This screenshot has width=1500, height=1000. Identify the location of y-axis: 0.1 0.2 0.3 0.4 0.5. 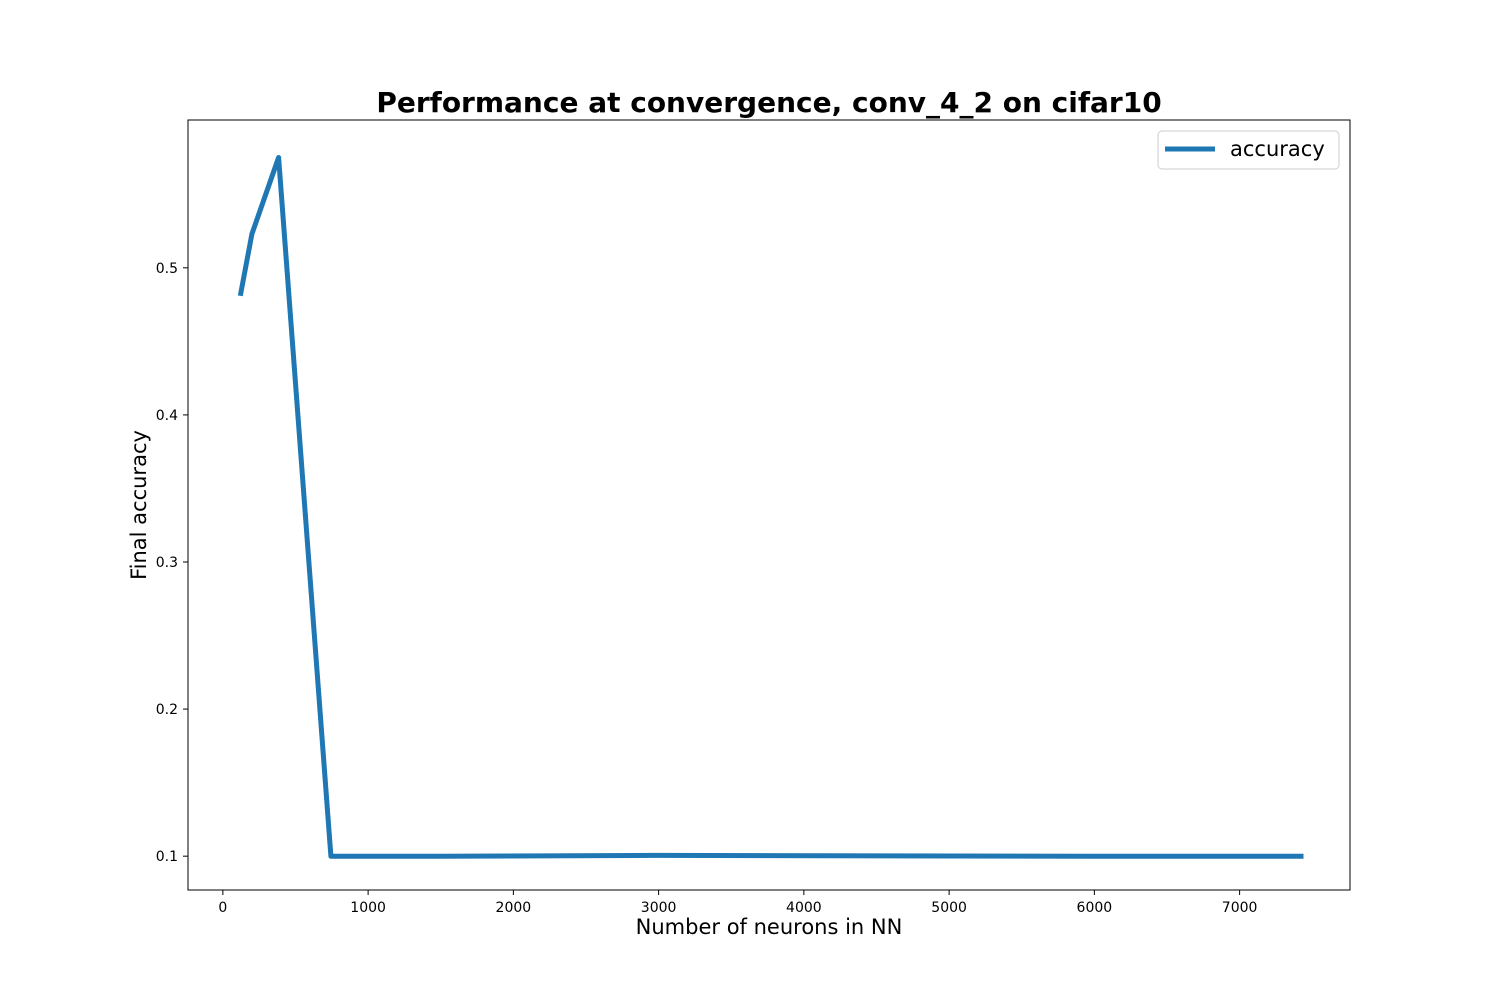
(172, 563).